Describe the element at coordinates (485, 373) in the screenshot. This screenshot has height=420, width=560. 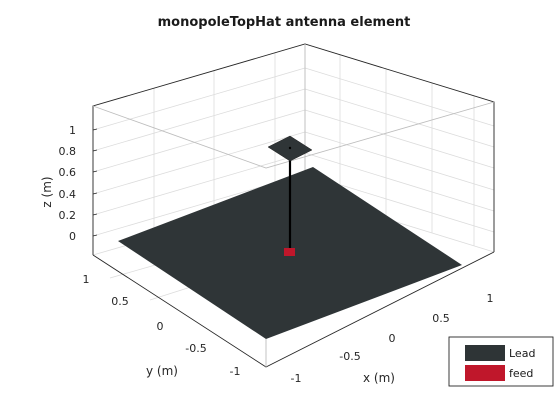
I see `legend-swatch-feed` at that location.